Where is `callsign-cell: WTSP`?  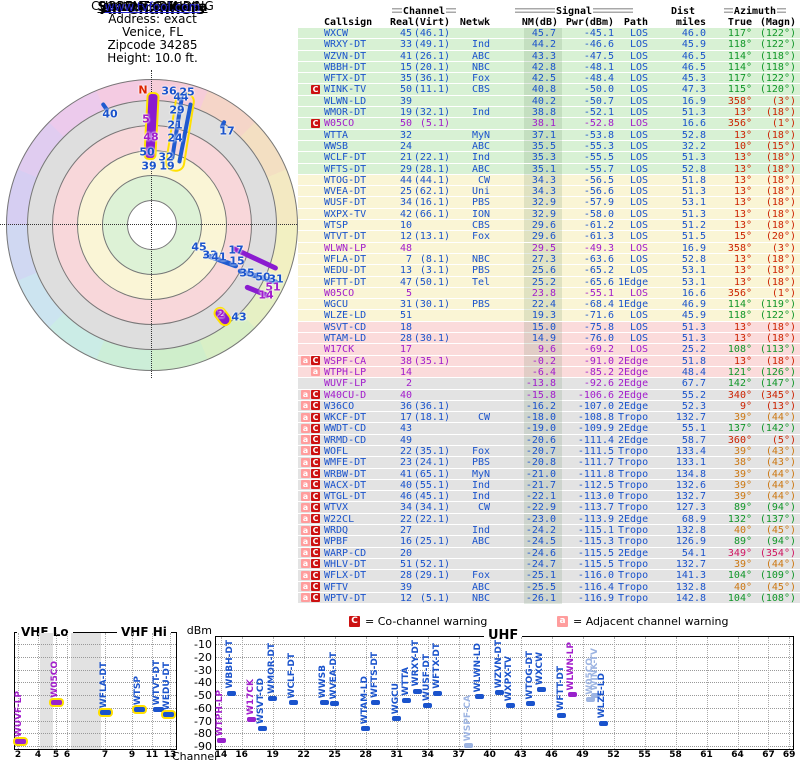 callsign-cell: WTSP is located at coordinates (336, 226).